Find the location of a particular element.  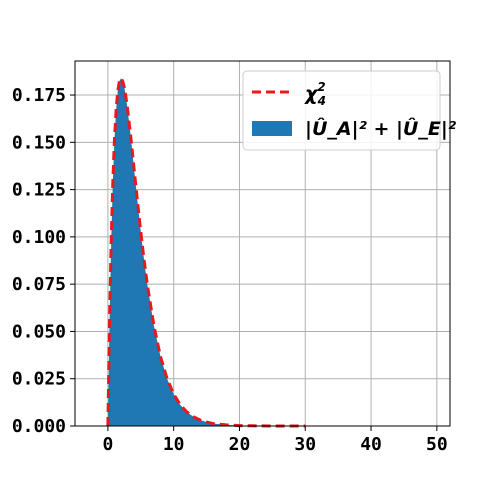

legend-label-chi-sup: 2 is located at coordinates (321, 87).